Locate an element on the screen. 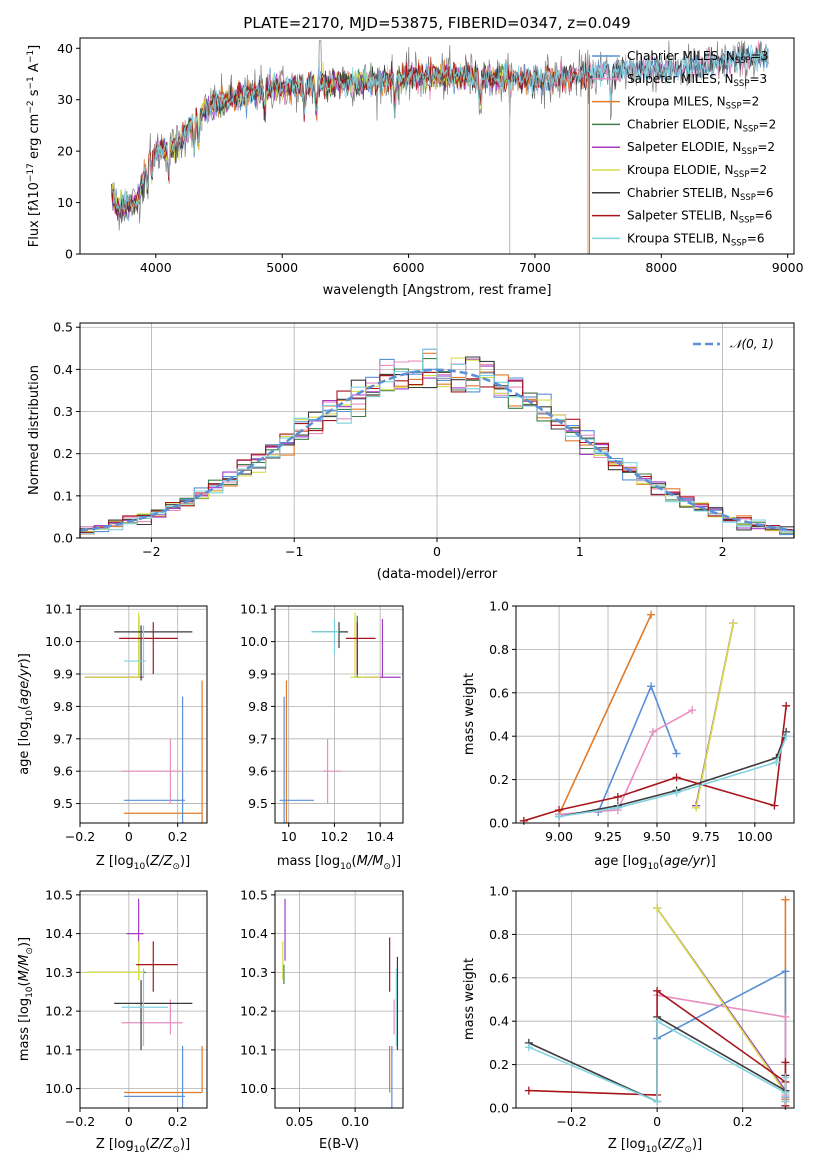  x-tick-label: 8000 is located at coordinates (661, 267).